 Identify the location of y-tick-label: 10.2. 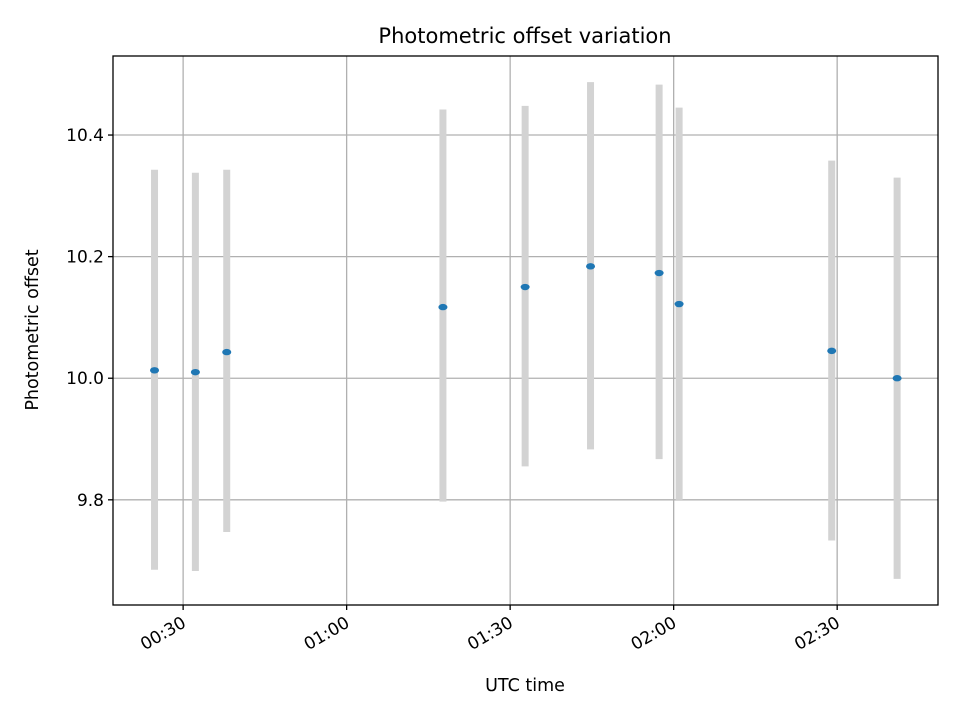
(85, 258).